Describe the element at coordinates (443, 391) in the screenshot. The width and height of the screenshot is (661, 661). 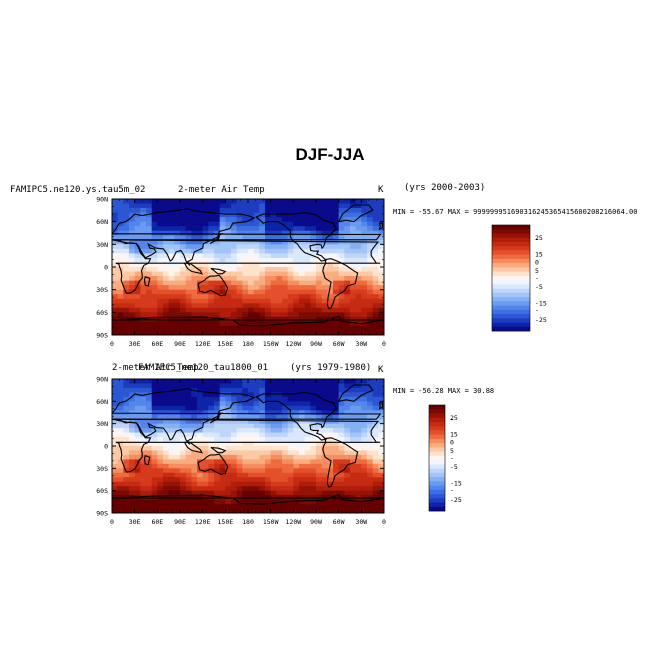
I see `panel-bottom-stats: MIN = -56.28 MAX = 30.88` at that location.